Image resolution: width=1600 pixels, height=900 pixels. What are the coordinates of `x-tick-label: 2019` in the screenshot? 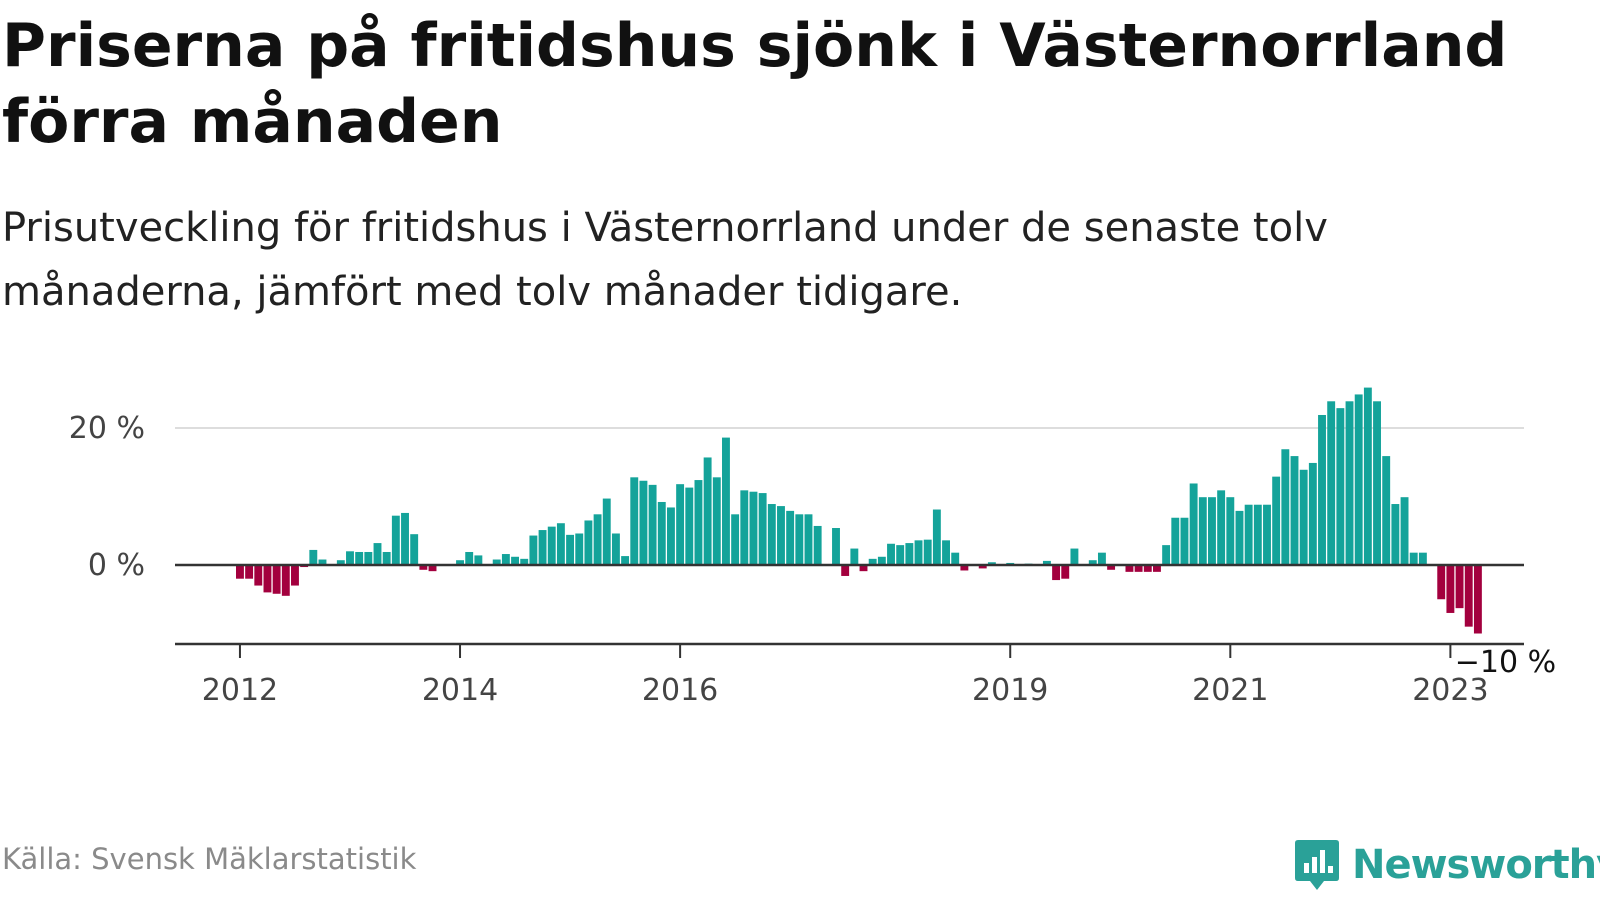 It's located at (1010, 690).